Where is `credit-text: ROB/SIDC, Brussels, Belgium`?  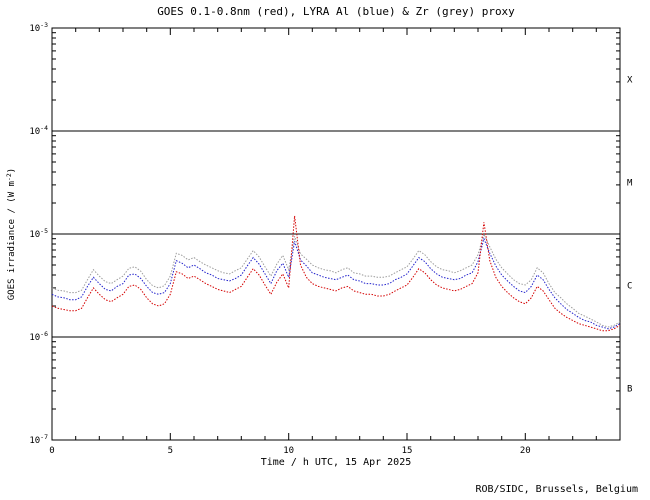 credit-text: ROB/SIDC, Brussels, Belgium is located at coordinates (556, 489).